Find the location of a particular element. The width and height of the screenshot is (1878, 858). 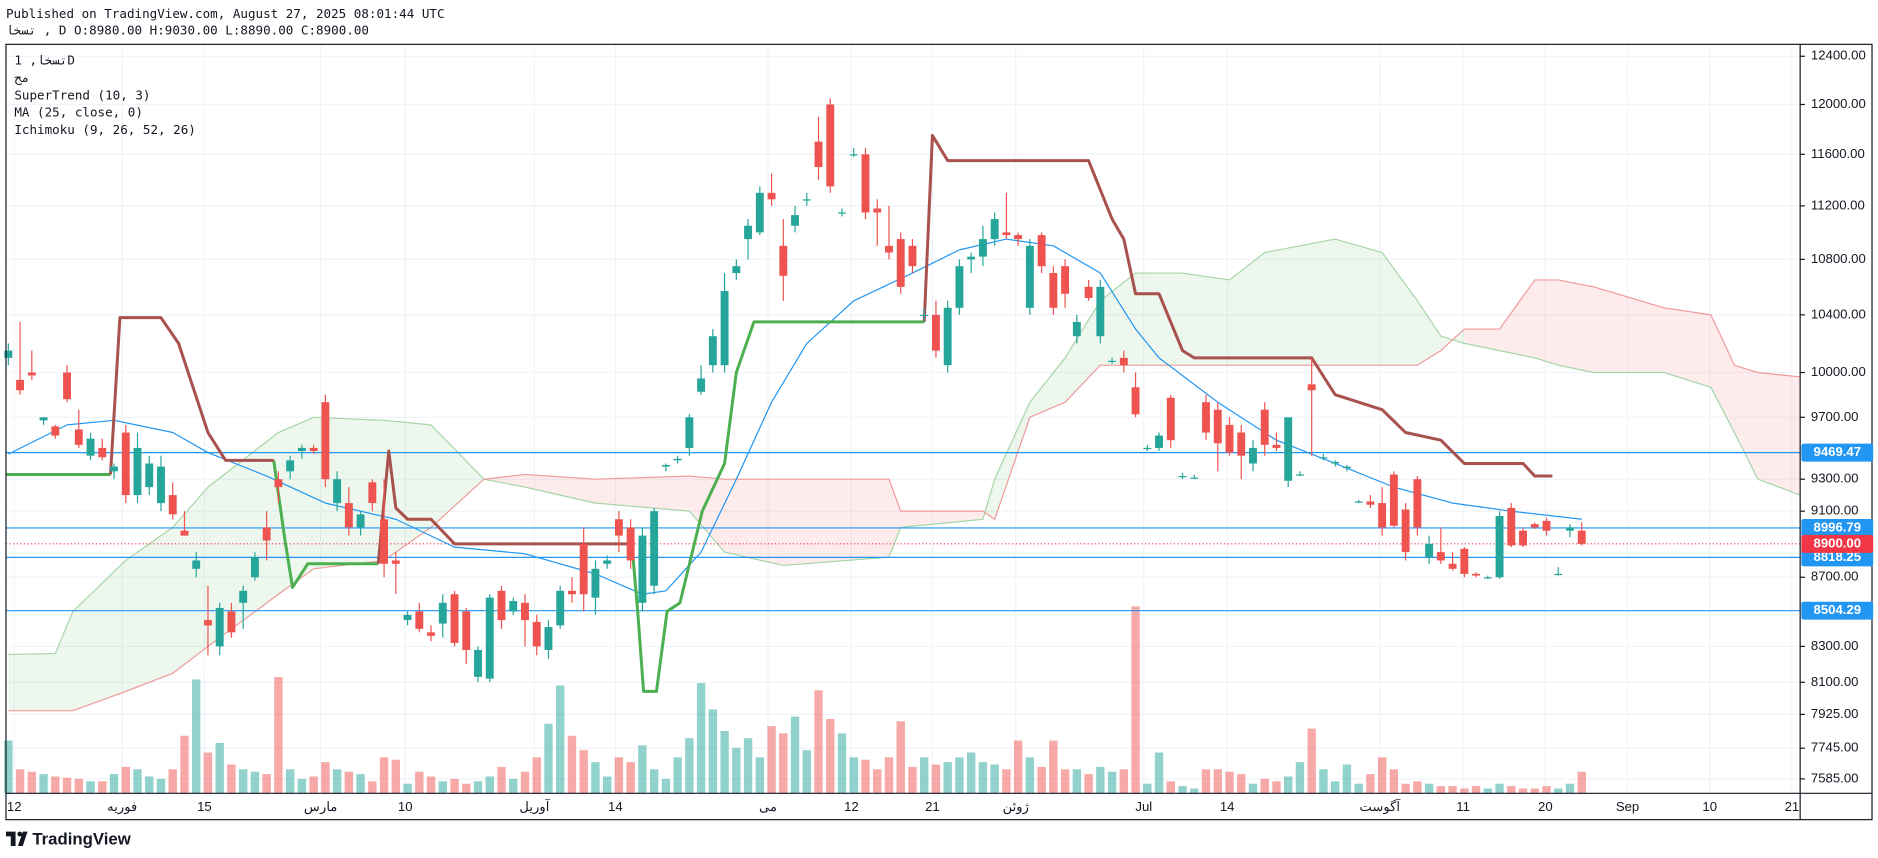

x-tick-label: 12 is located at coordinates (851, 806).